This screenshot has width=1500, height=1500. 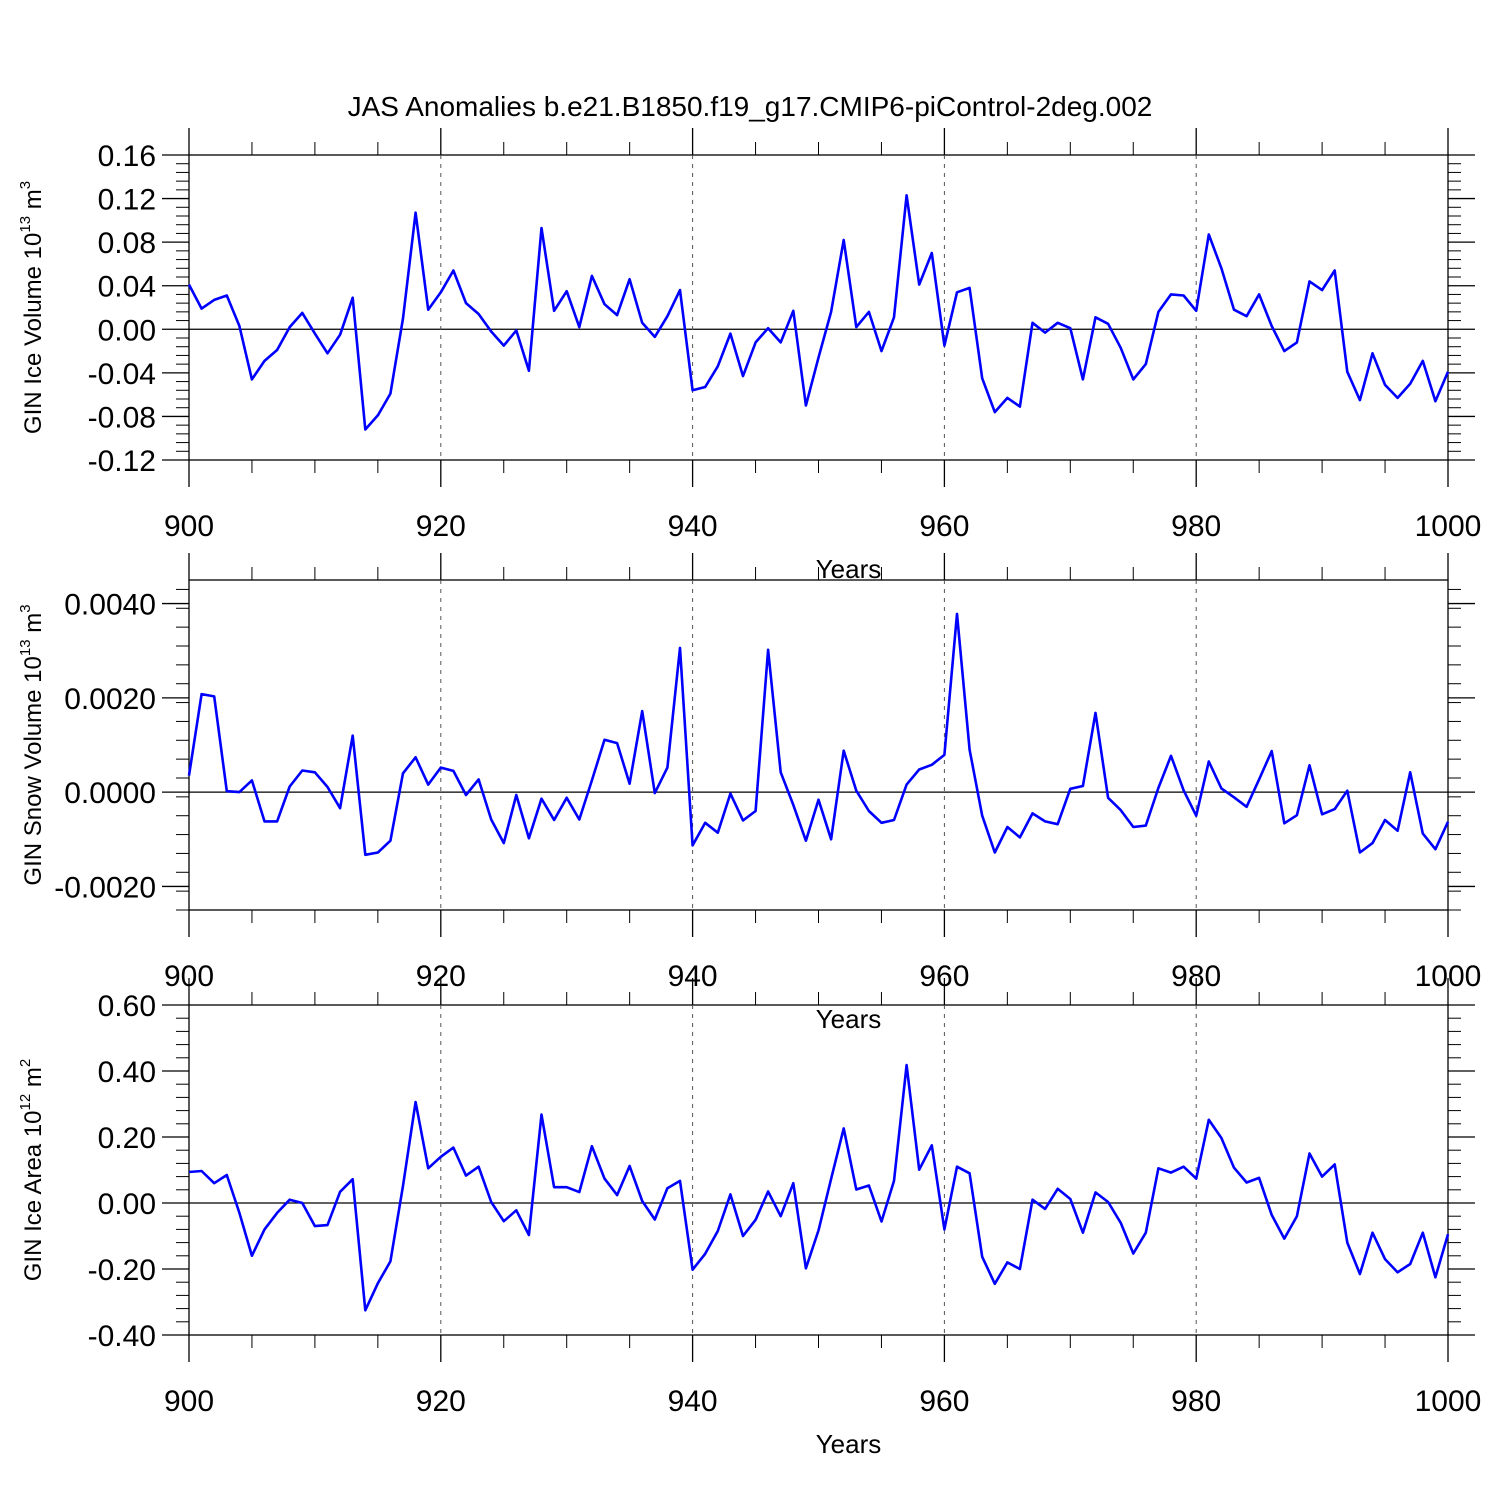 I want to click on y-axis-label: GIN Ice Volume 1013 m3, so click(x=32, y=307).